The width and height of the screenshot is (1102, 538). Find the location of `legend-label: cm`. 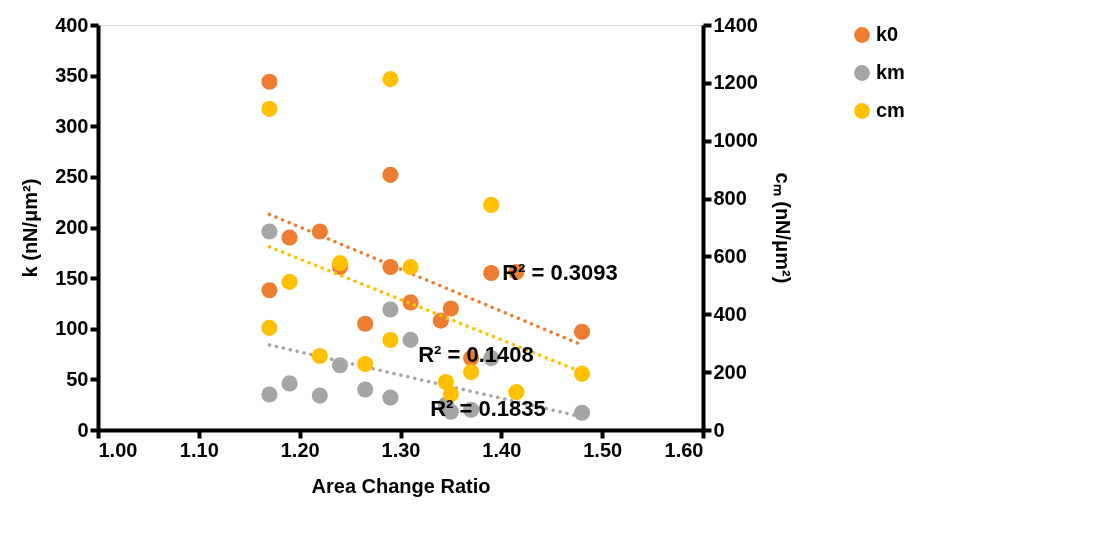

legend-label: cm is located at coordinates (890, 110).